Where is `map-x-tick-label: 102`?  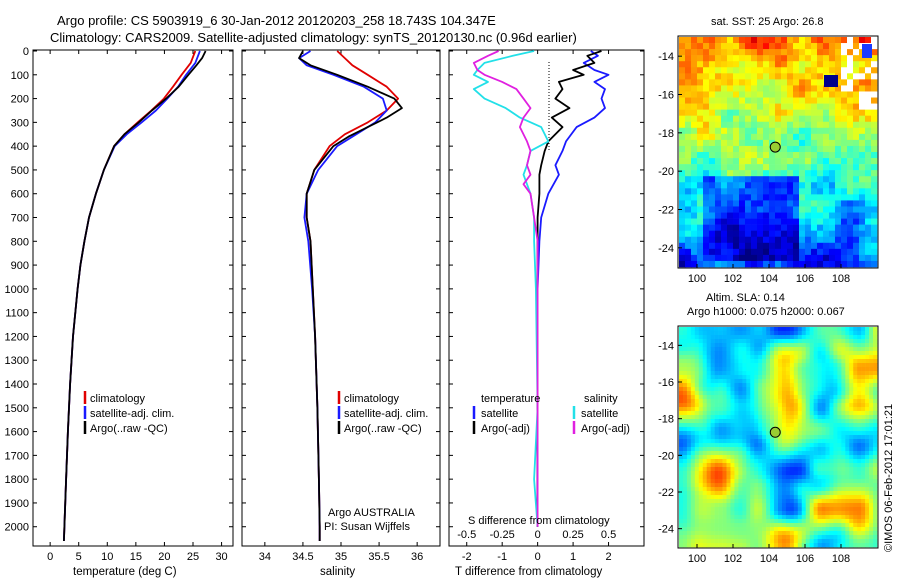
map-x-tick-label: 102 is located at coordinates (733, 279).